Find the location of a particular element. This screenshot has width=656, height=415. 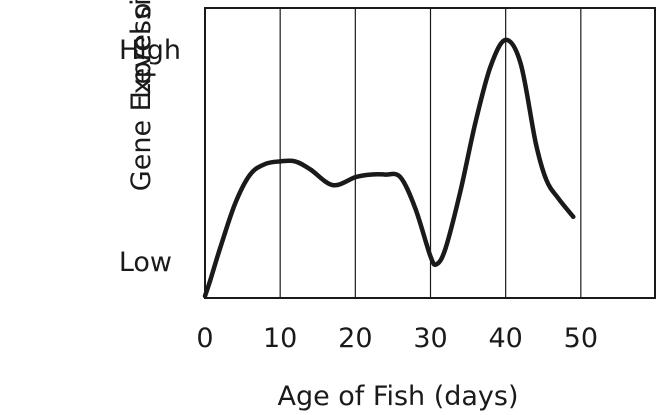

y-axis-label-line-1: Level of is located at coordinates (141, 49).